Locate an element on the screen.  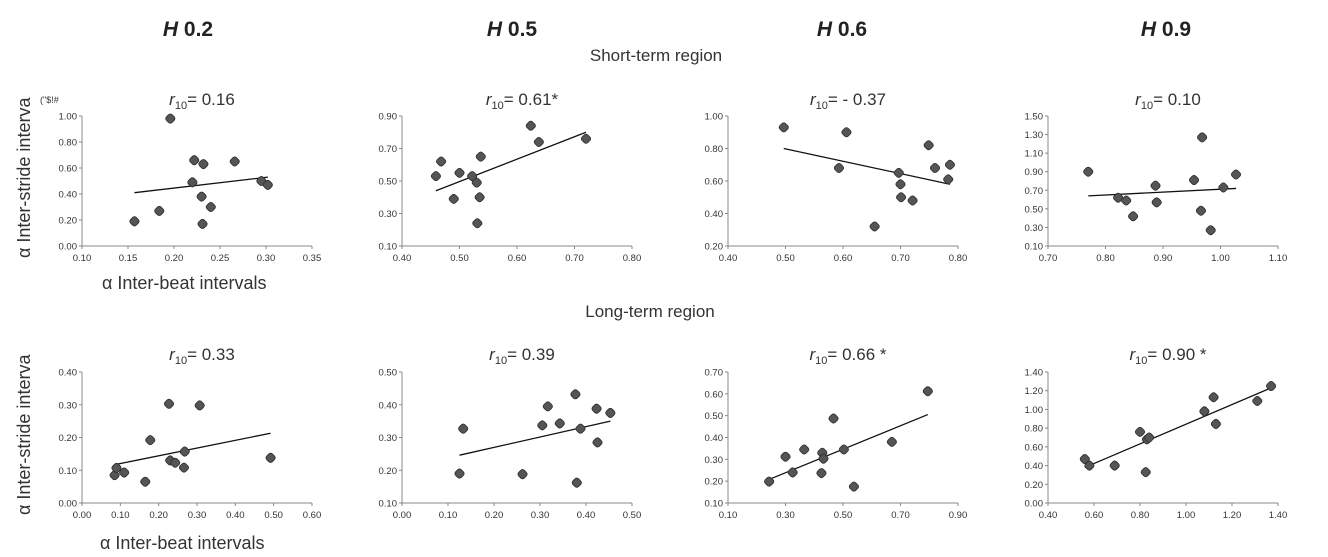
correlation-annotation: r10= 0.61* is located at coordinates (522, 101).